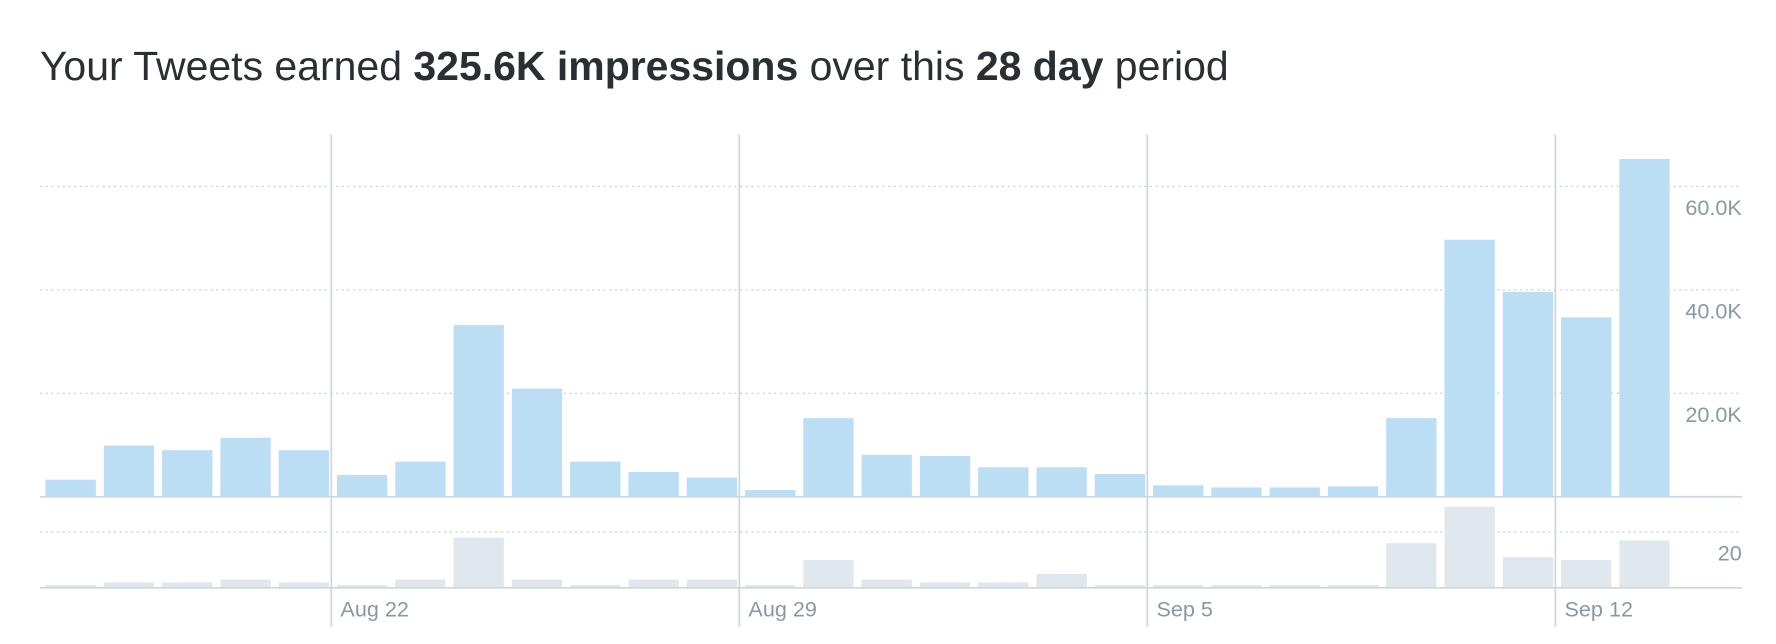  Describe the element at coordinates (227, 66) in the screenshot. I see `title-part: Your Tweets earned` at that location.